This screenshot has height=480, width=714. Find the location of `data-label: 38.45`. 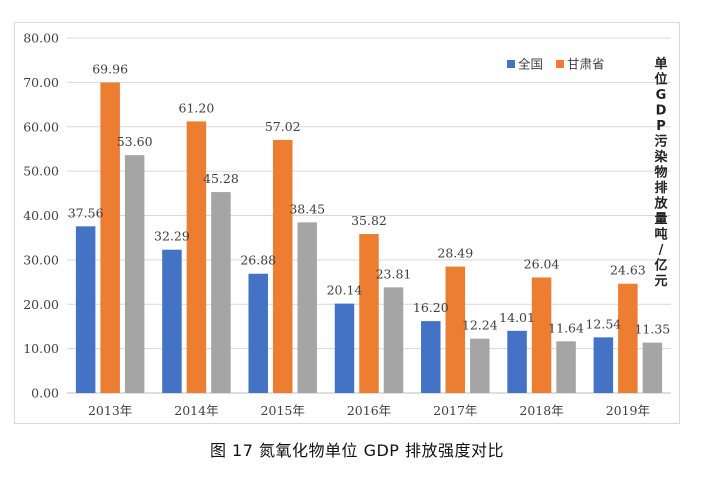

data-label: 38.45 is located at coordinates (307, 208).